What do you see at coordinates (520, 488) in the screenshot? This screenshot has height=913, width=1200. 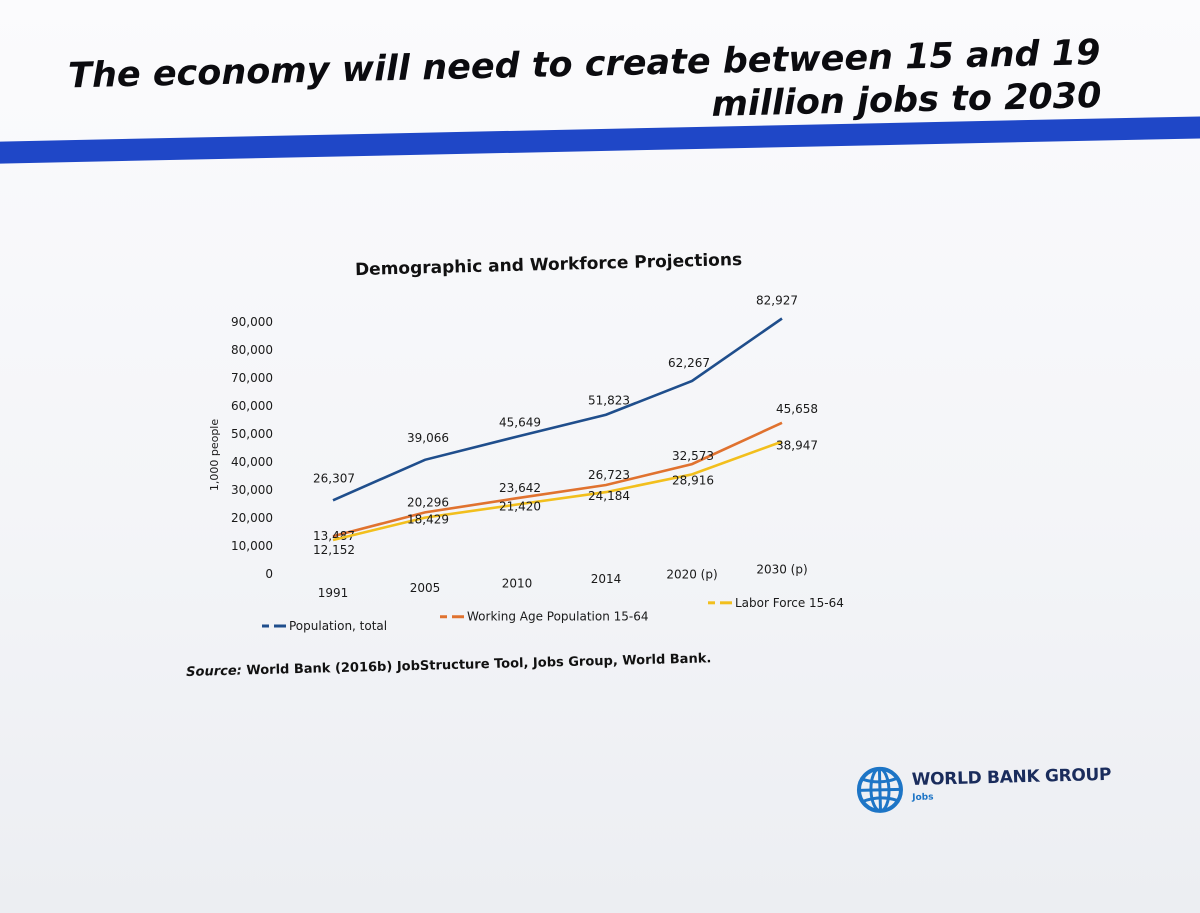 I see `data-label: 23,642` at bounding box center [520, 488].